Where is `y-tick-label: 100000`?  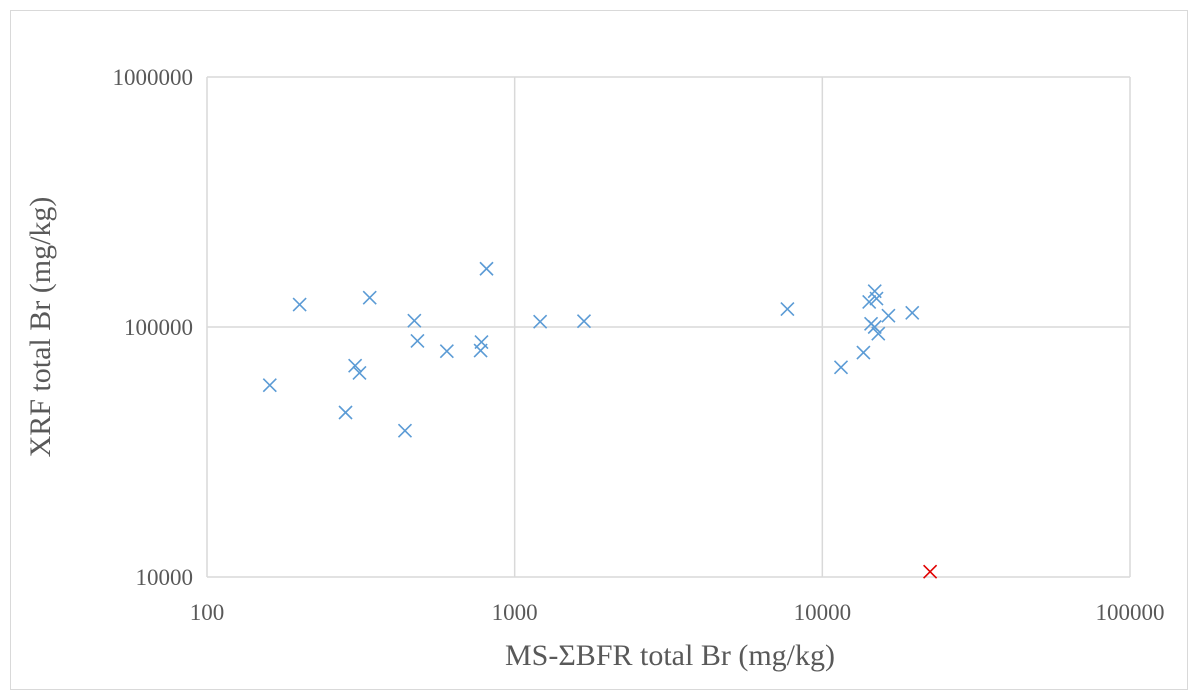
y-tick-label: 100000 is located at coordinates (158, 327).